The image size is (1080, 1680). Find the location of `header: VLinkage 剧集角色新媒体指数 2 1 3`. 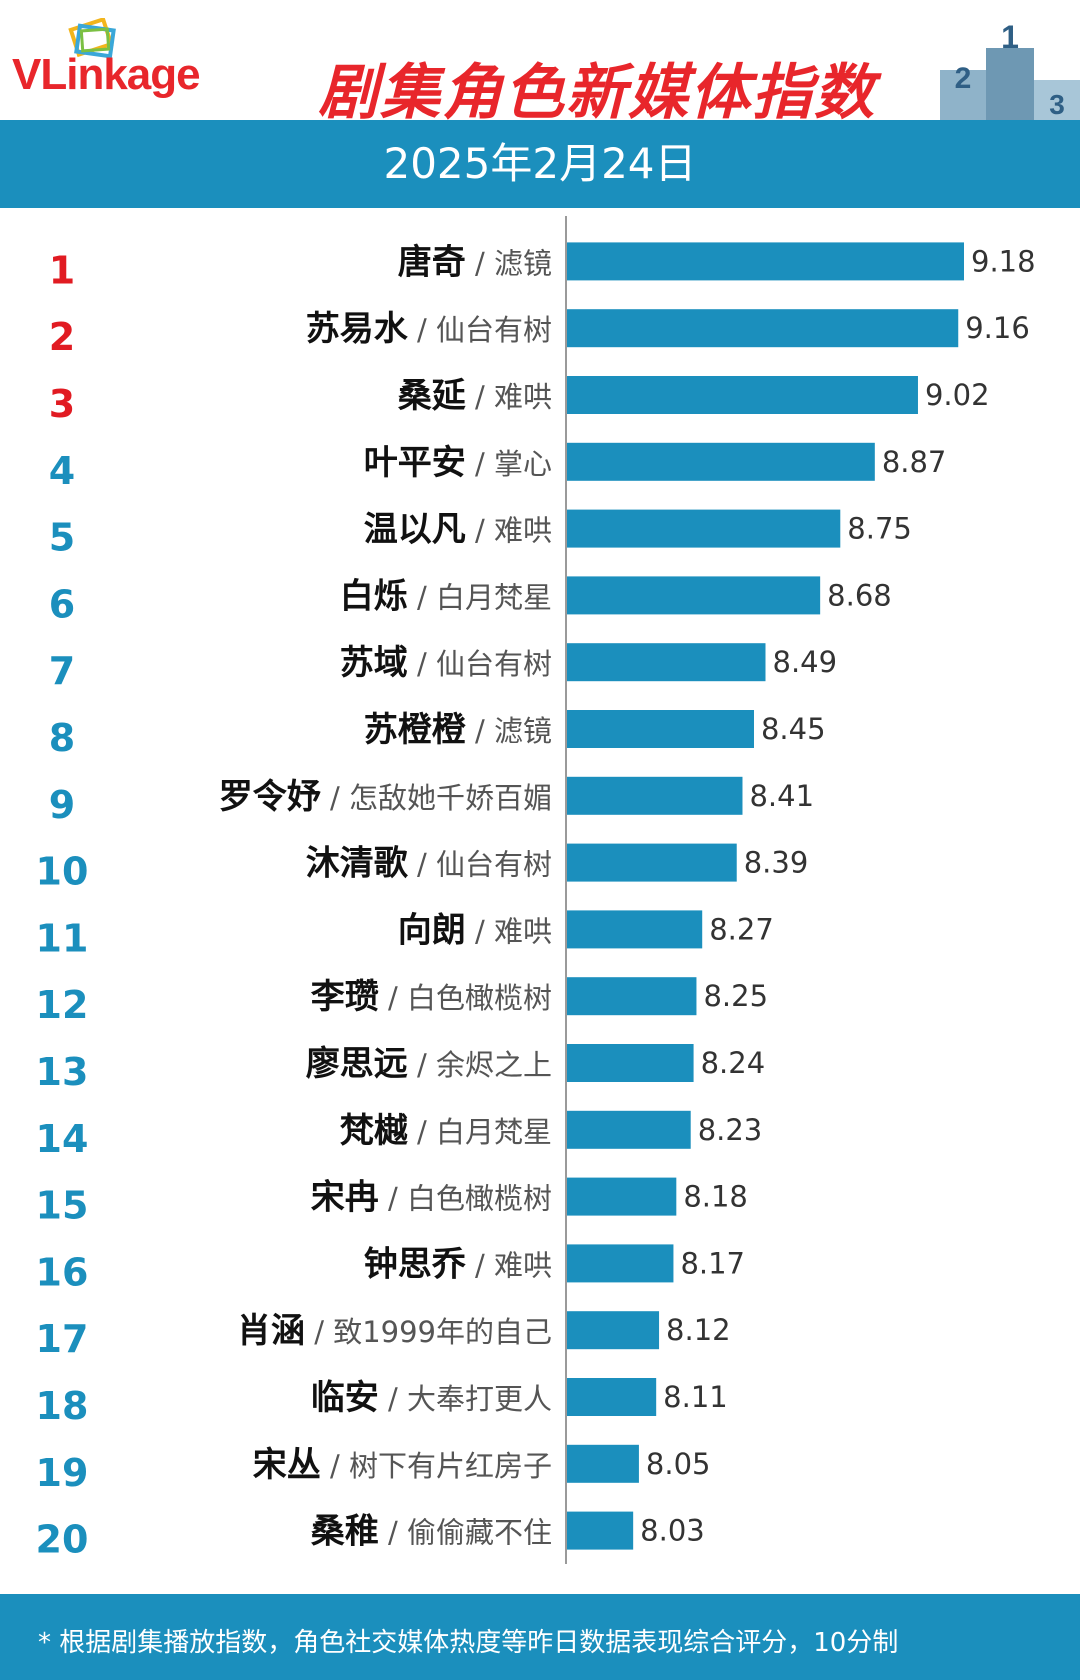

header: VLinkage 剧集角色新媒体指数 2 1 3 is located at coordinates (540, 64).